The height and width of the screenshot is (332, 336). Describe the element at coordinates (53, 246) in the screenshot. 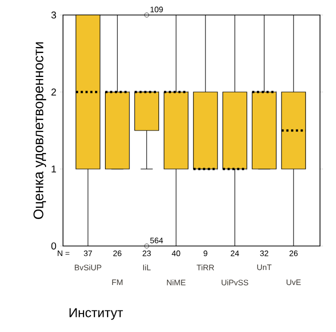

I see `y-tick-label: 0` at that location.